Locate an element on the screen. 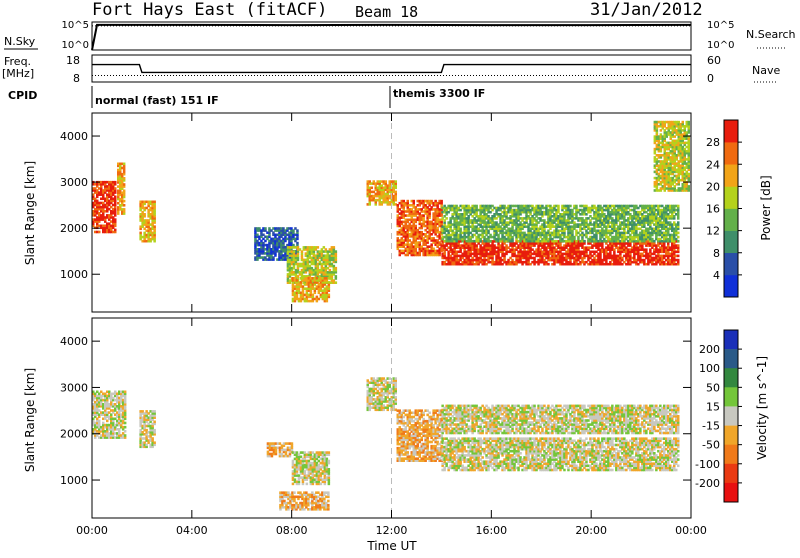 The width and height of the screenshot is (800, 558). noise-left-tick-bottom: 10^0 is located at coordinates (75, 45).